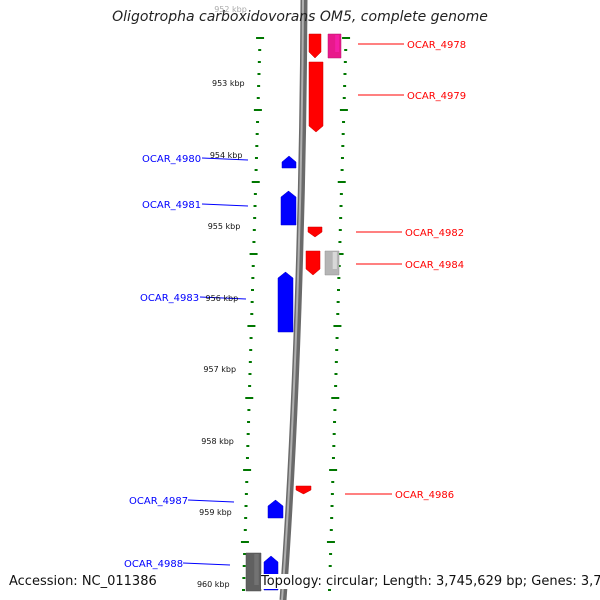 This screenshot has height=600, width=600. What do you see at coordinates (219, 369) in the screenshot?
I see `ruler-label: 957 kbp` at bounding box center [219, 369].